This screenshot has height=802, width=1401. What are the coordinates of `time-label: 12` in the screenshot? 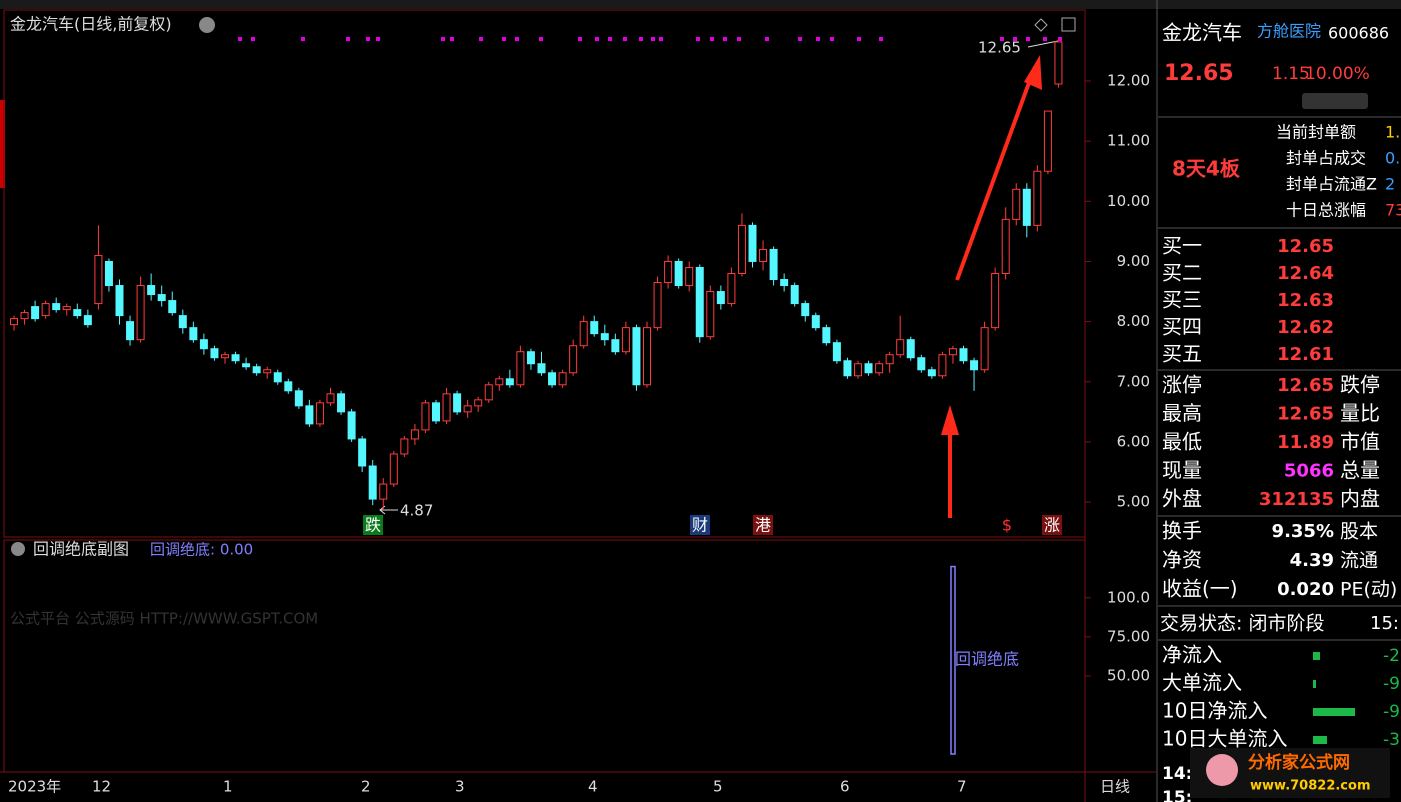 It's located at (101, 787).